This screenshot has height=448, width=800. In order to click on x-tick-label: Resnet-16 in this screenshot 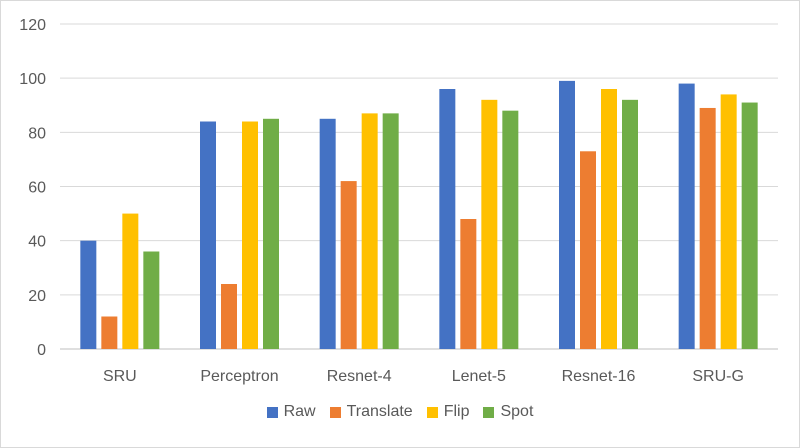, I will do `click(599, 376)`.